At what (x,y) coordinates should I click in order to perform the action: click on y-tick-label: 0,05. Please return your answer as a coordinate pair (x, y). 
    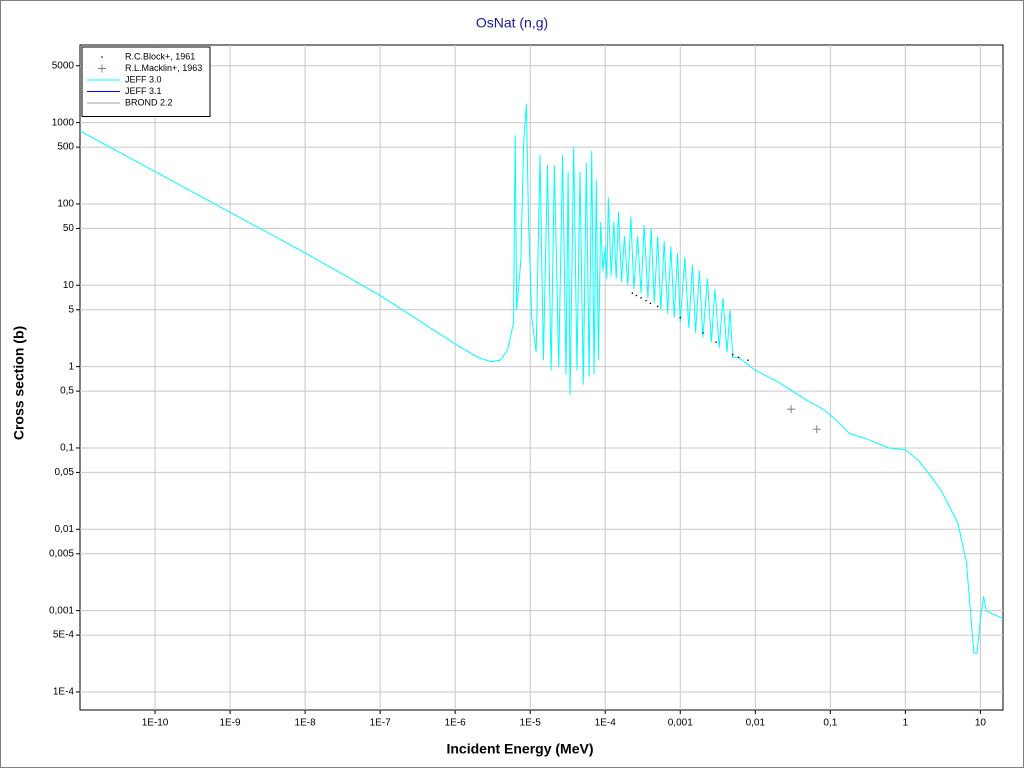
    Looking at the image, I should click on (65, 472).